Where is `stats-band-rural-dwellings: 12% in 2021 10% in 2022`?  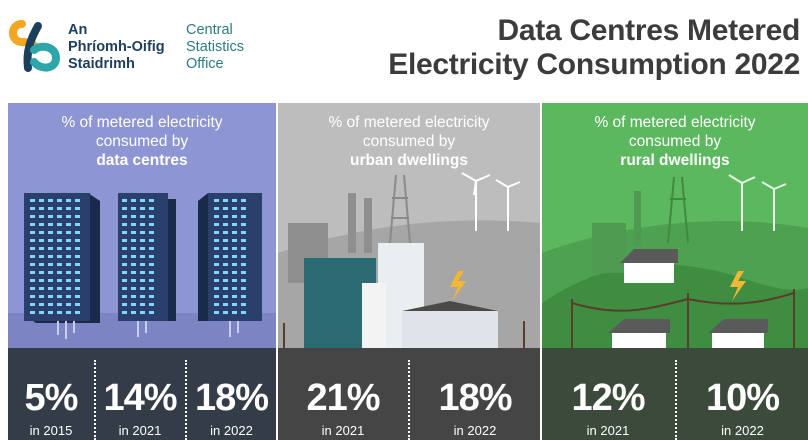 stats-band-rural-dwellings: 12% in 2021 10% in 2022 is located at coordinates (675, 394).